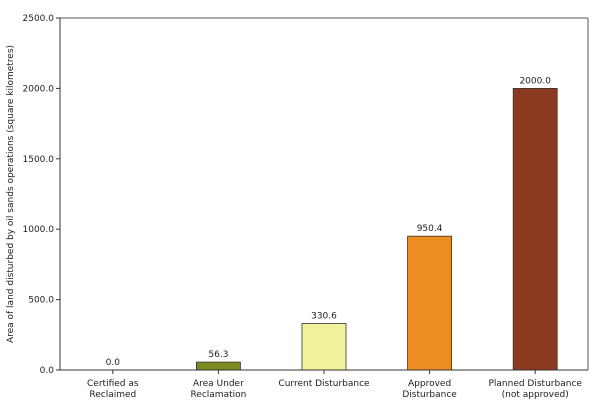 This screenshot has width=600, height=411. What do you see at coordinates (41, 301) in the screenshot?
I see `y-tick-label: 500.0` at bounding box center [41, 301].